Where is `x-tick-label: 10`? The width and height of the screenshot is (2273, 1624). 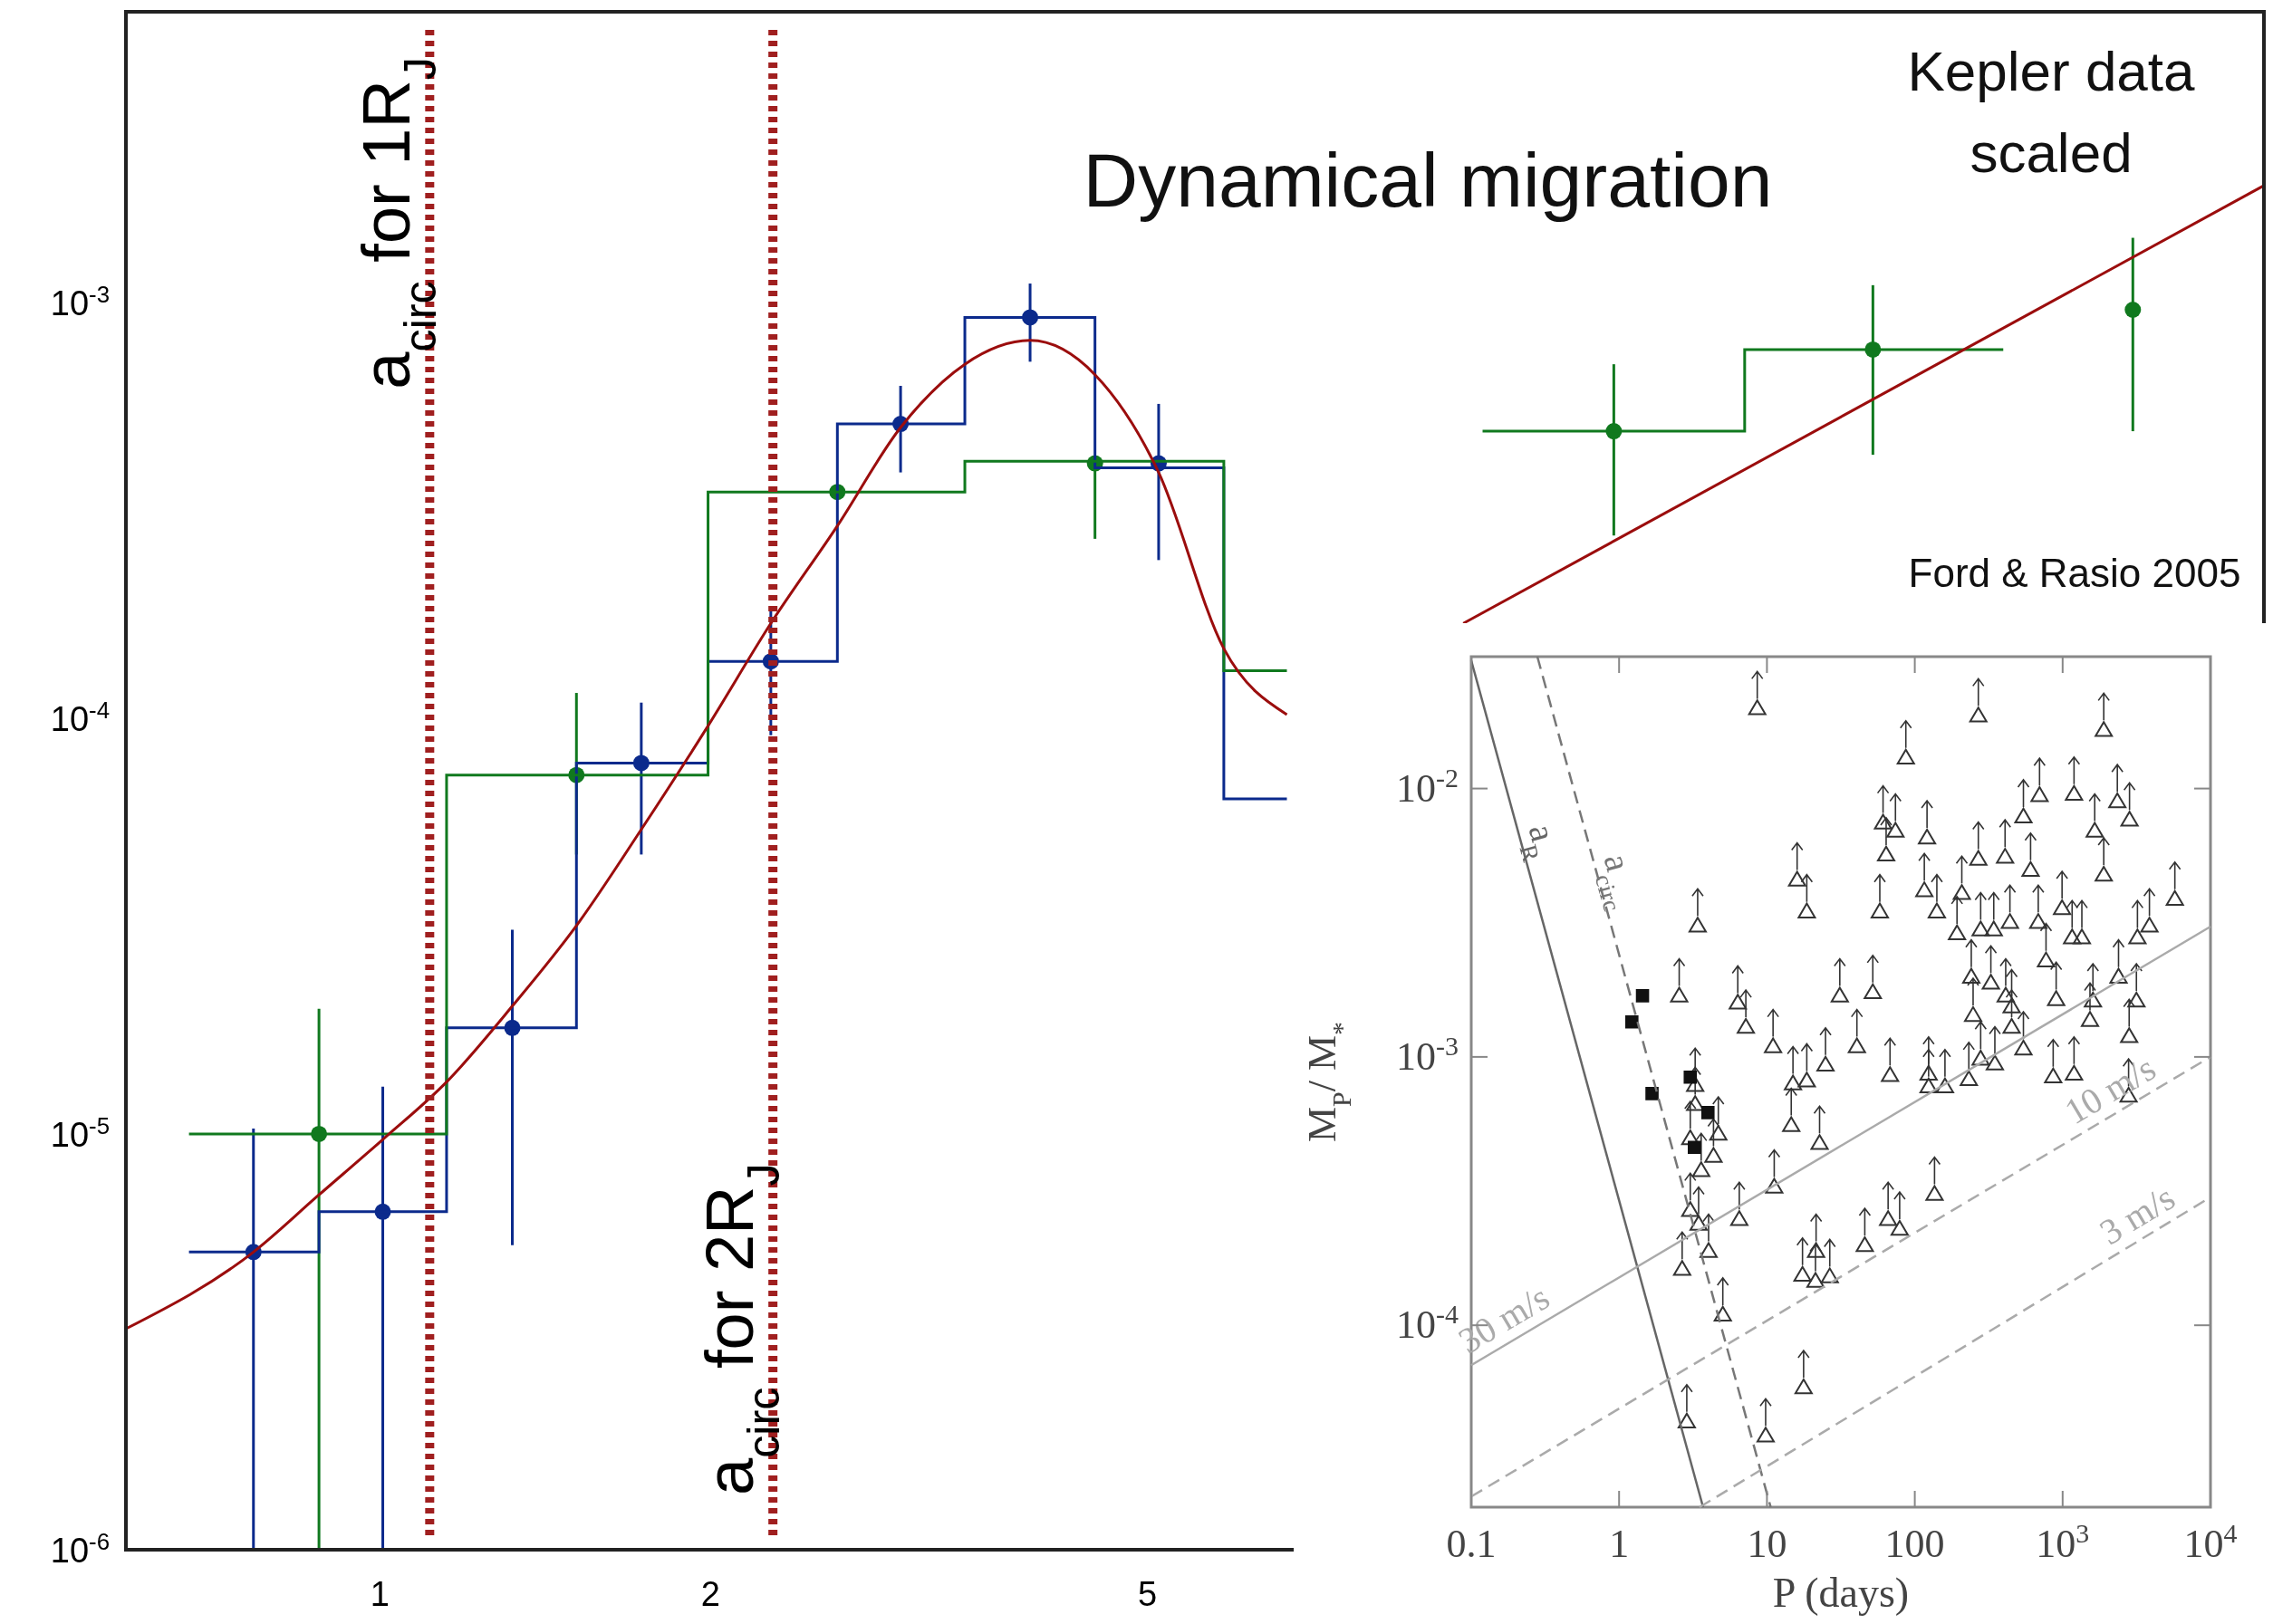
x-tick-label: 10 is located at coordinates (1767, 1544).